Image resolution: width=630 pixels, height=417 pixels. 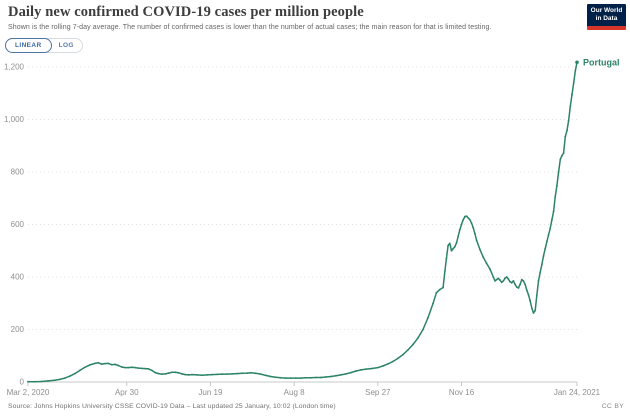 I want to click on y-axis-label: 1,000, so click(x=14, y=119).